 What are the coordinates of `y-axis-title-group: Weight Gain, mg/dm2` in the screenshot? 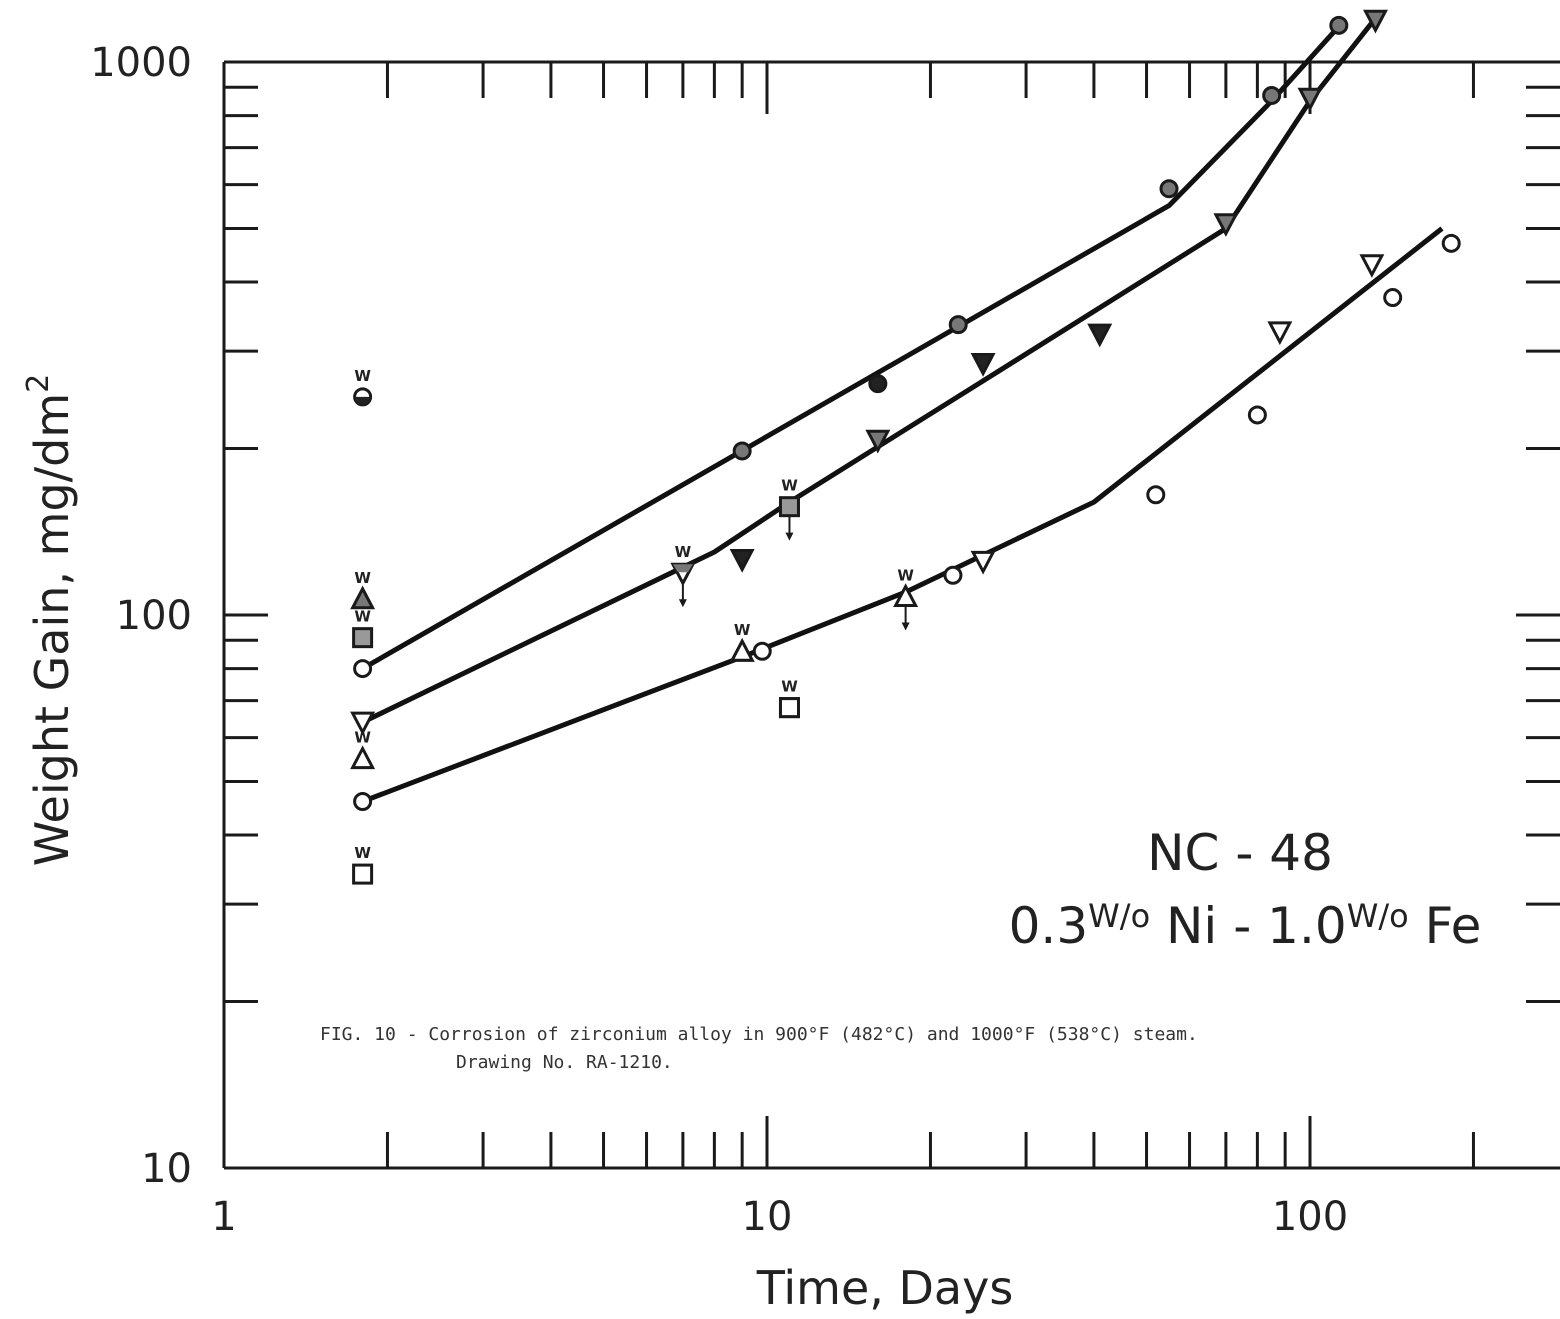 It's located at (50, 620).